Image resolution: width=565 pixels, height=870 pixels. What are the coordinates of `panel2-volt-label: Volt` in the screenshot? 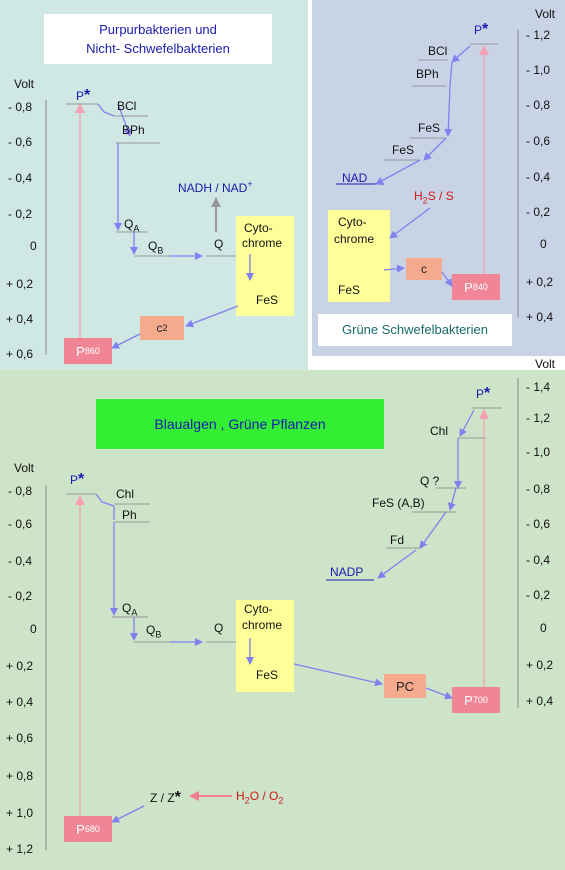 It's located at (545, 14).